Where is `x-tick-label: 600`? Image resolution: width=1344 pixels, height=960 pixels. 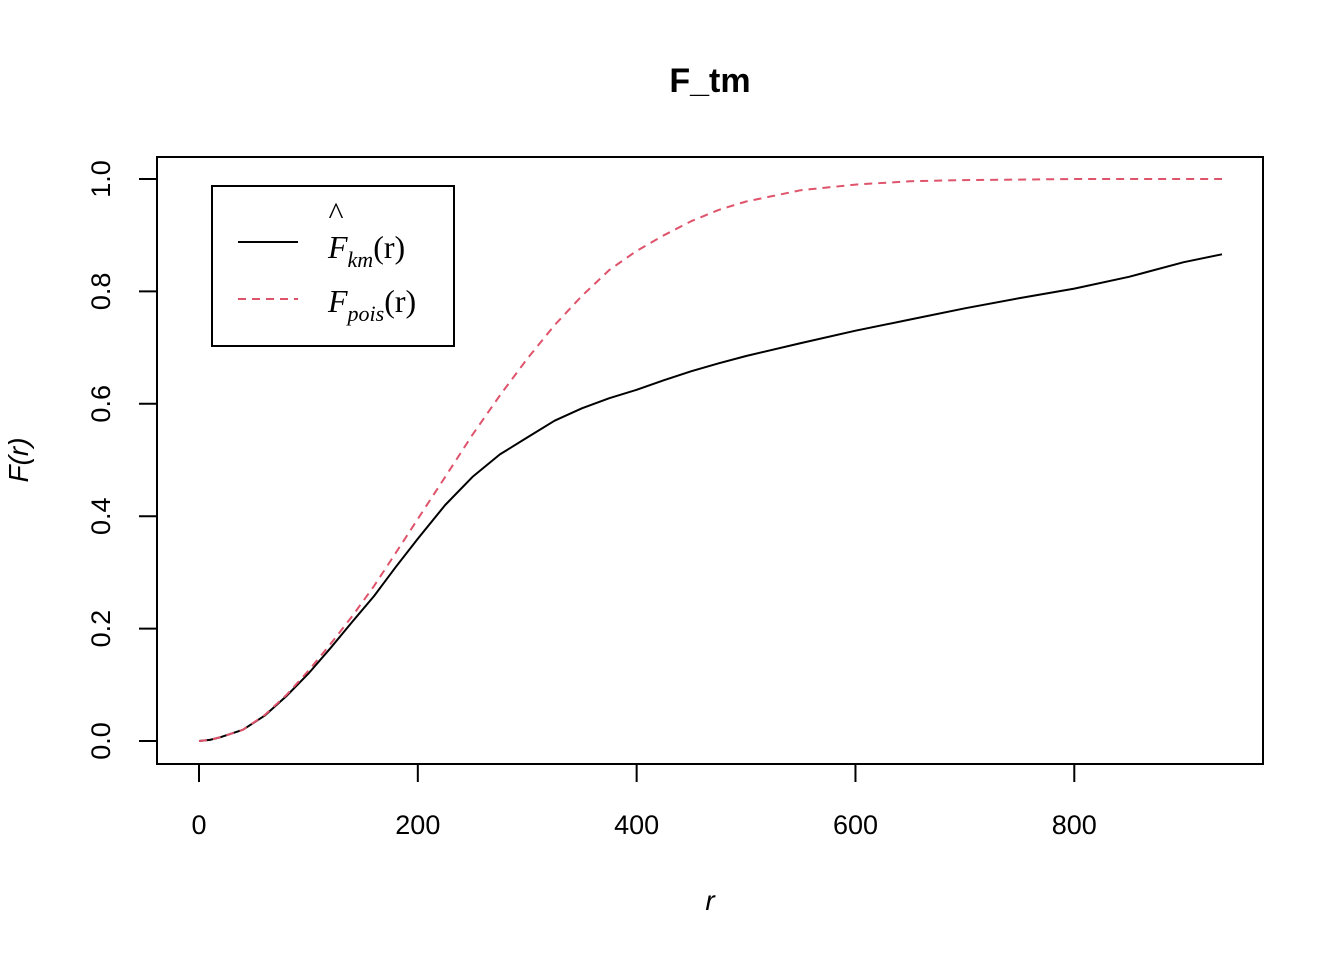
x-tick-label: 600 is located at coordinates (855, 825).